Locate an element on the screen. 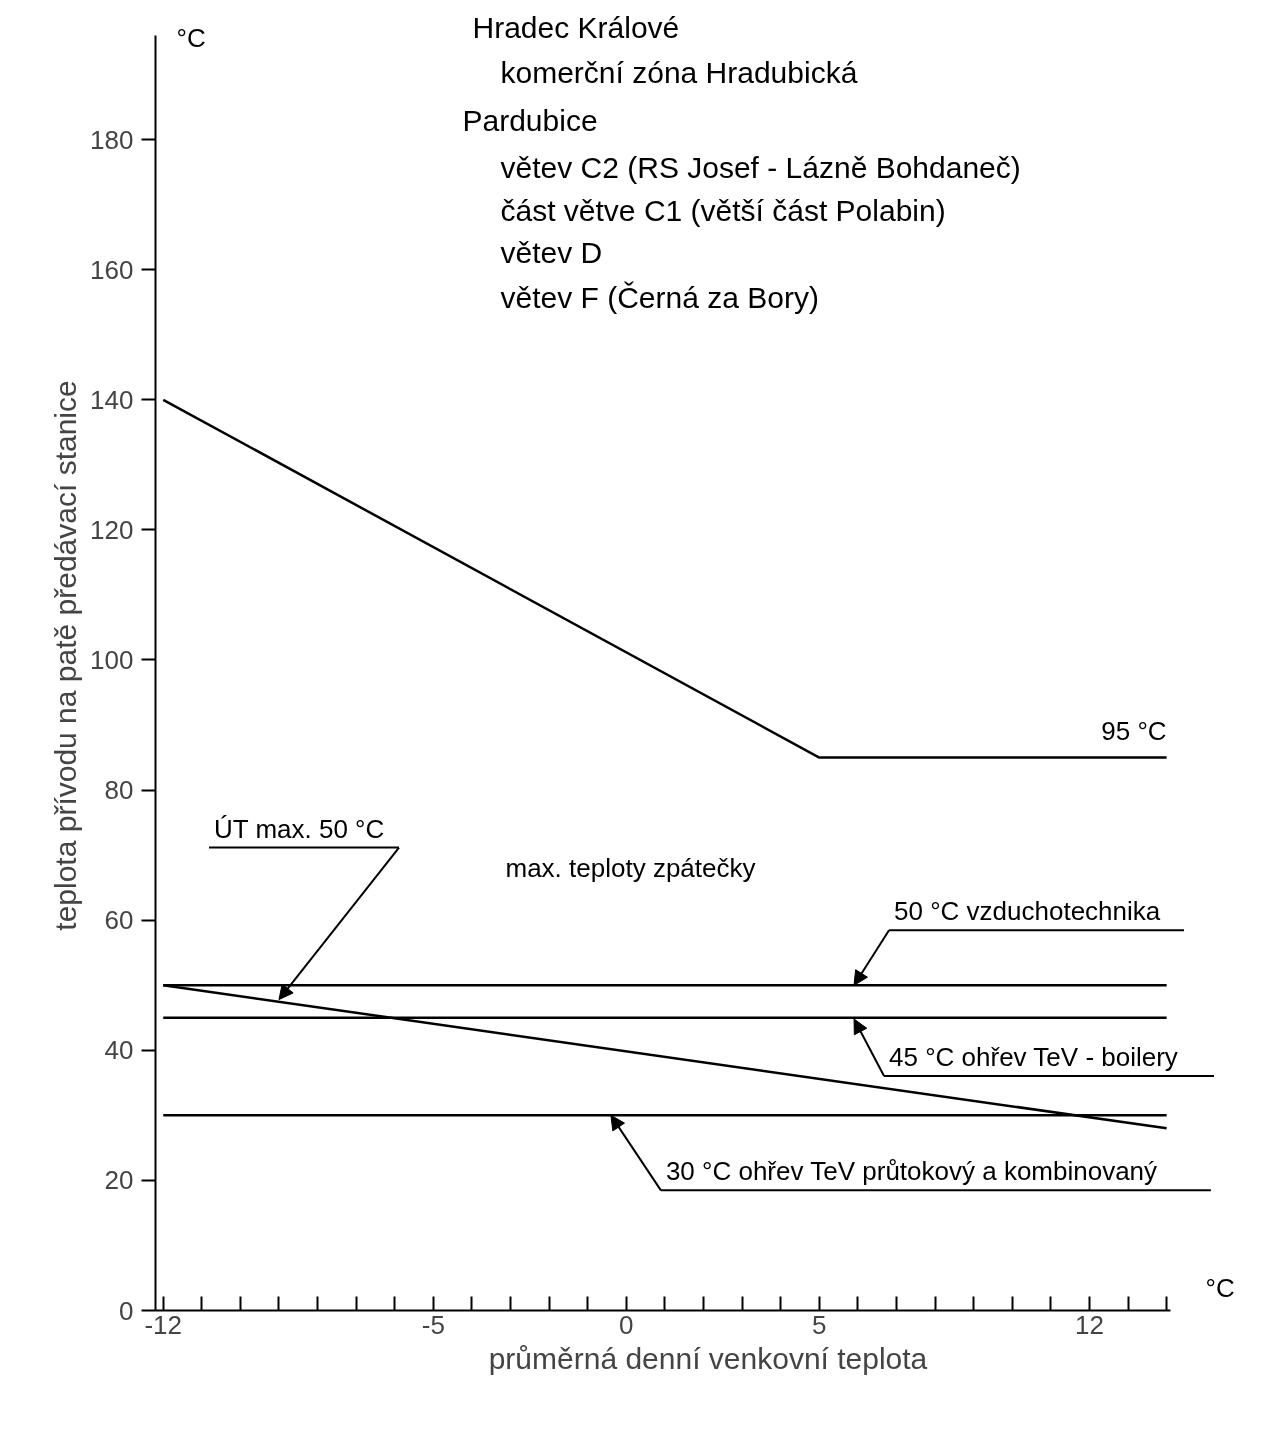 This screenshot has width=1265, height=1455. y-tick-label: 140 is located at coordinates (112, 399).